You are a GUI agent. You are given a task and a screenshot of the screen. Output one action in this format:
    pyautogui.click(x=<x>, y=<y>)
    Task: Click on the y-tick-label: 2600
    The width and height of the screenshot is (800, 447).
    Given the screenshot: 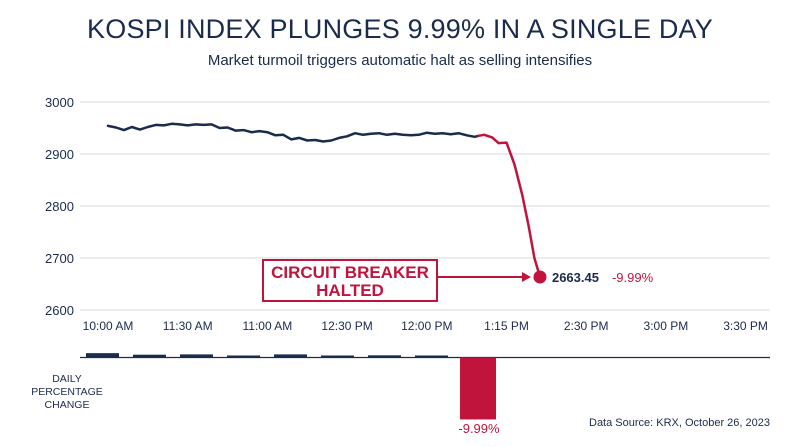 What is the action you would take?
    pyautogui.click(x=59, y=310)
    